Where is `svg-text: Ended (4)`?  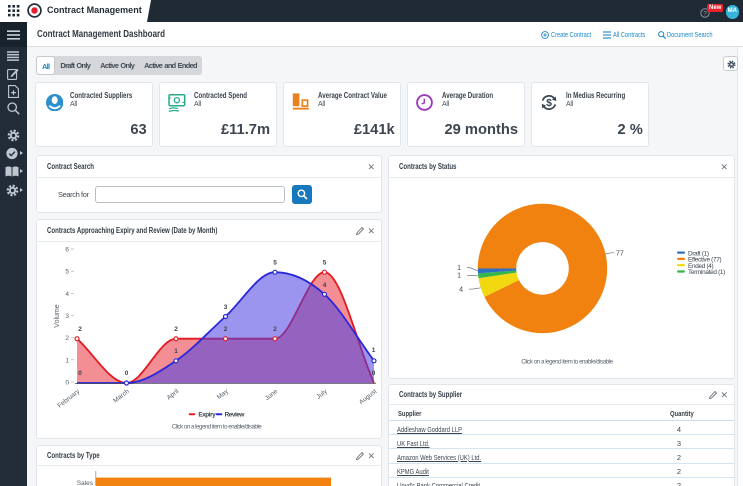 svg-text: Ended (4) is located at coordinates (701, 266).